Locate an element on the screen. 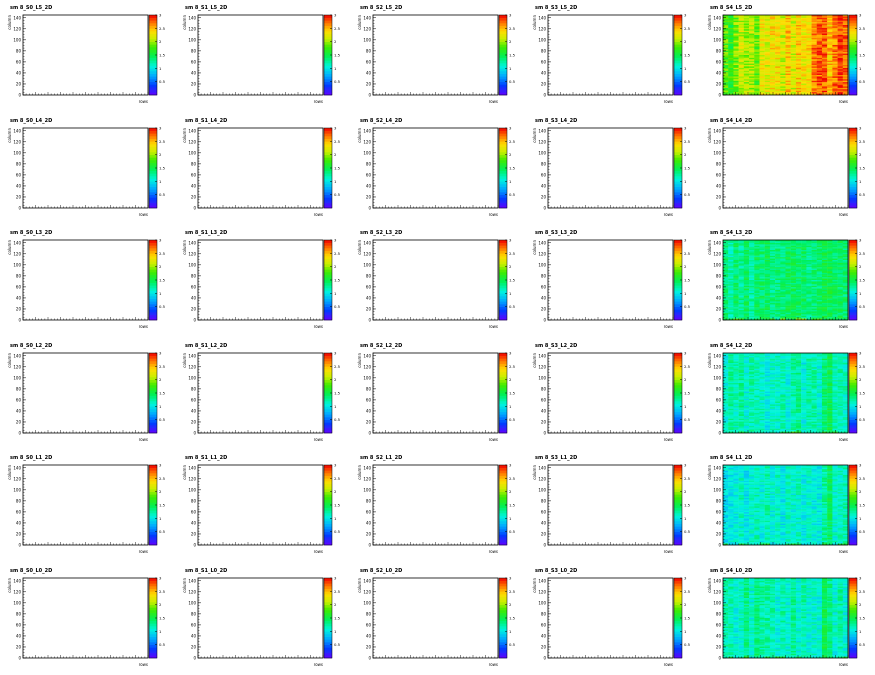 This screenshot has height=675, width=875. plot-frame is located at coordinates (85, 55).